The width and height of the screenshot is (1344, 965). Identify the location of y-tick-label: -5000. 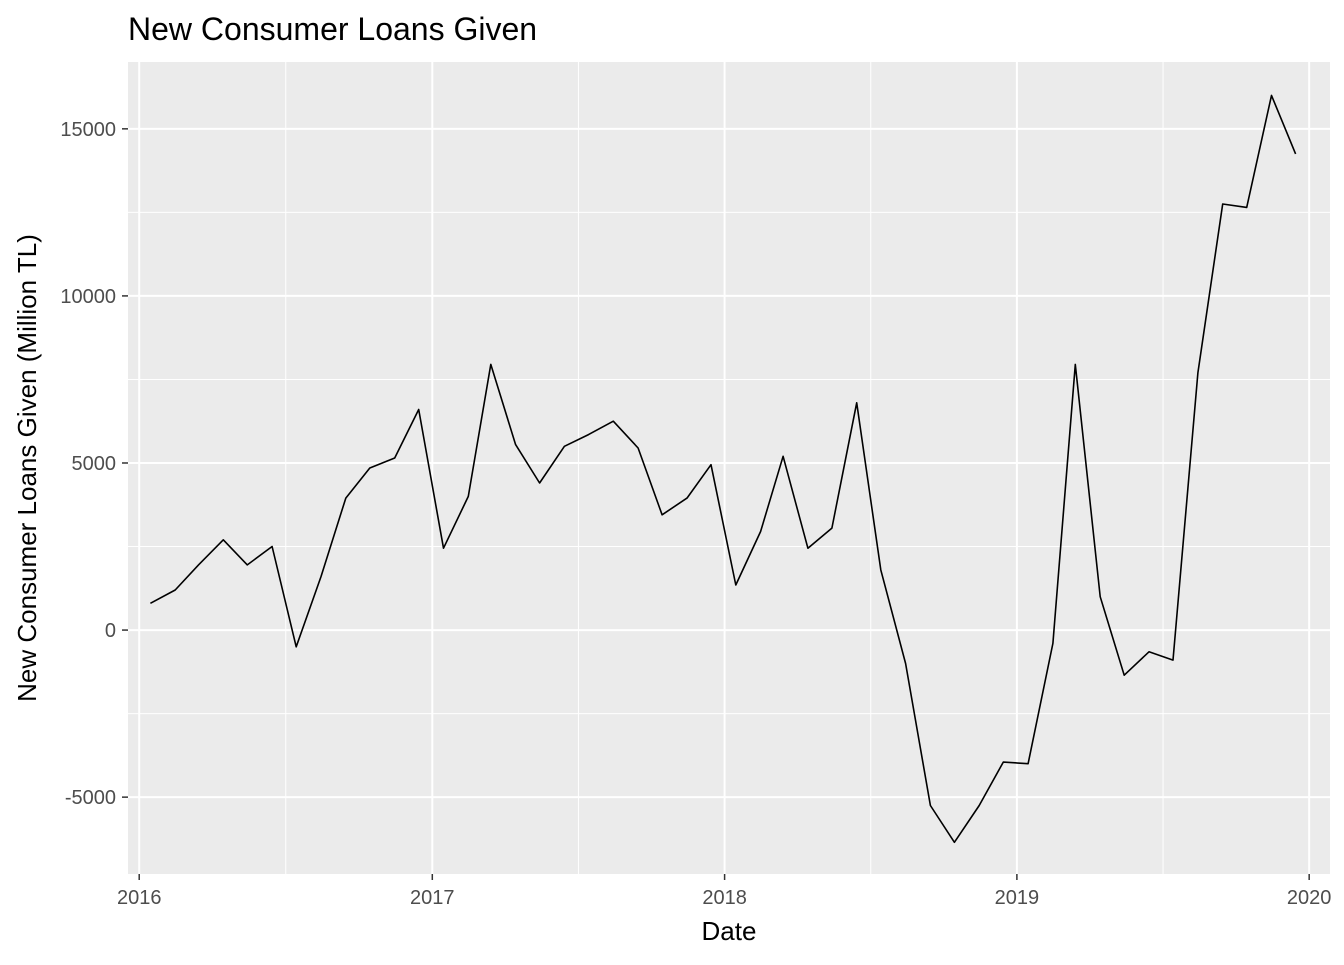
(90, 798).